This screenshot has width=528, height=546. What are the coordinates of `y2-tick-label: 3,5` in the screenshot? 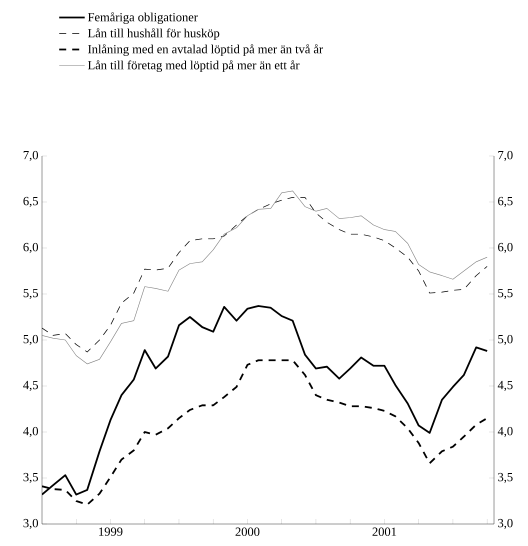 It's located at (505, 478).